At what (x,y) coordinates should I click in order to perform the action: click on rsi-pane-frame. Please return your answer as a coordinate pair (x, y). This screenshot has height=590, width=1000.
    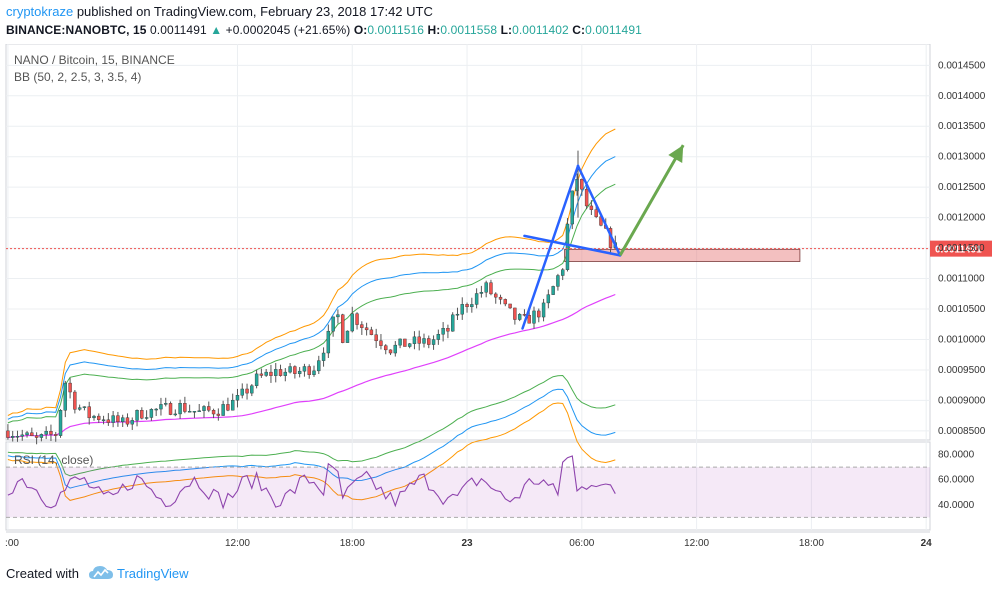
    Looking at the image, I should click on (468, 486).